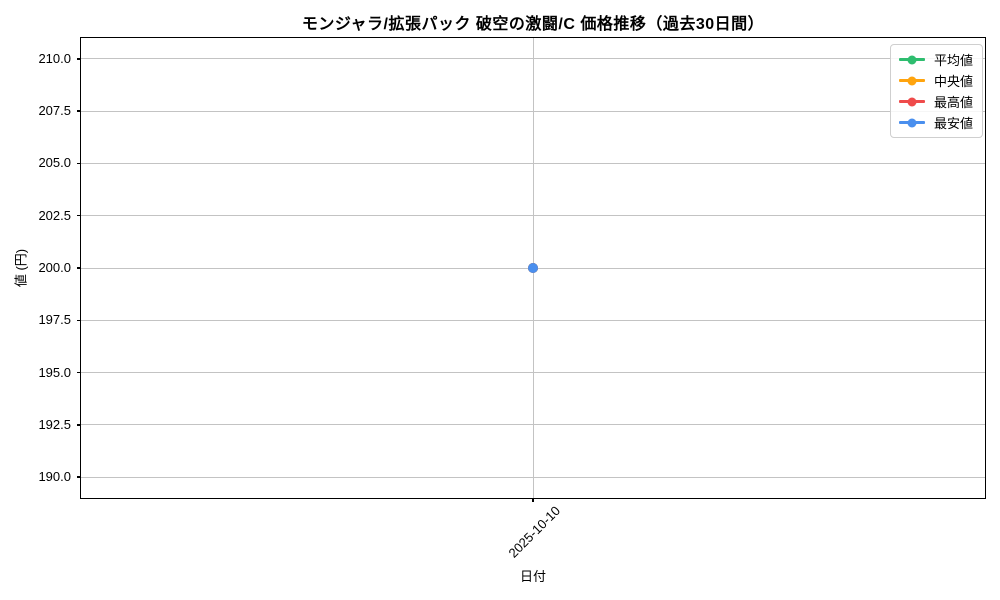  What do you see at coordinates (953, 60) in the screenshot?
I see `legend-label: 平均値` at bounding box center [953, 60].